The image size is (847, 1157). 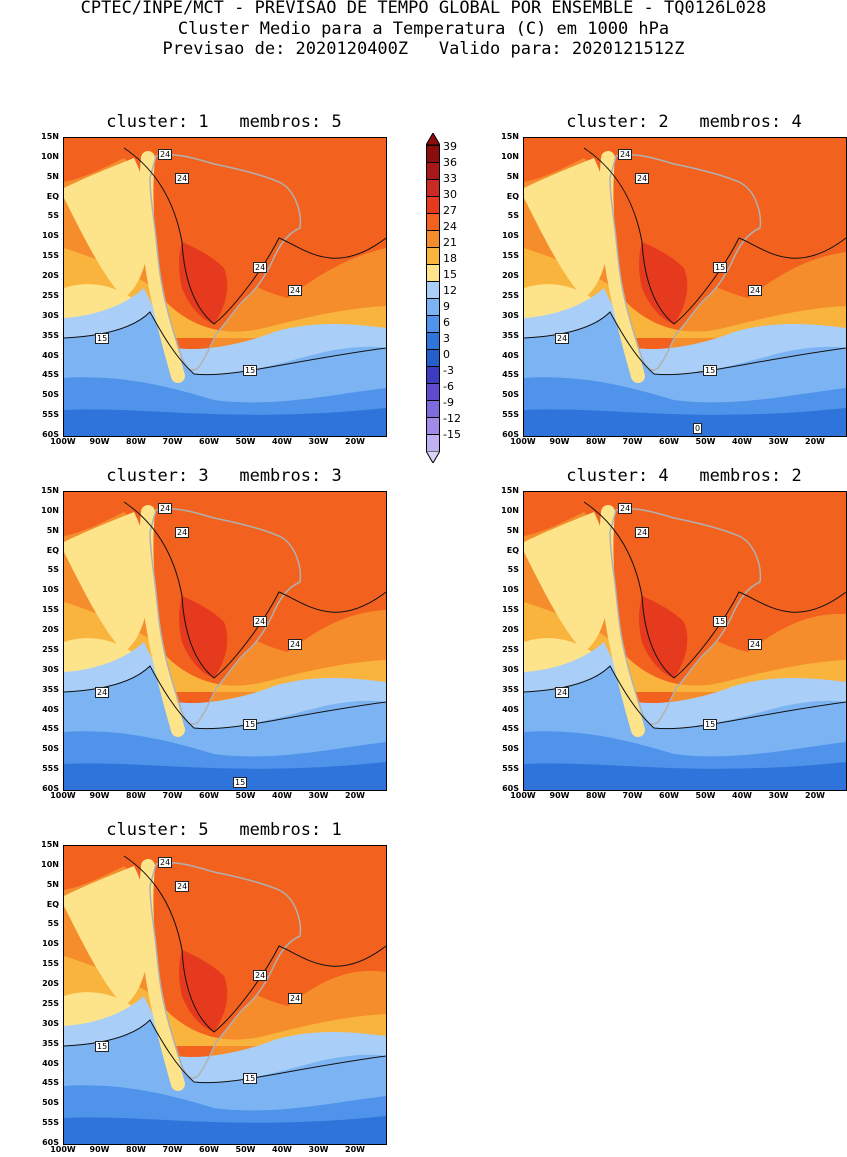 What do you see at coordinates (446, 306) in the screenshot?
I see `colorbar-label: 9` at bounding box center [446, 306].